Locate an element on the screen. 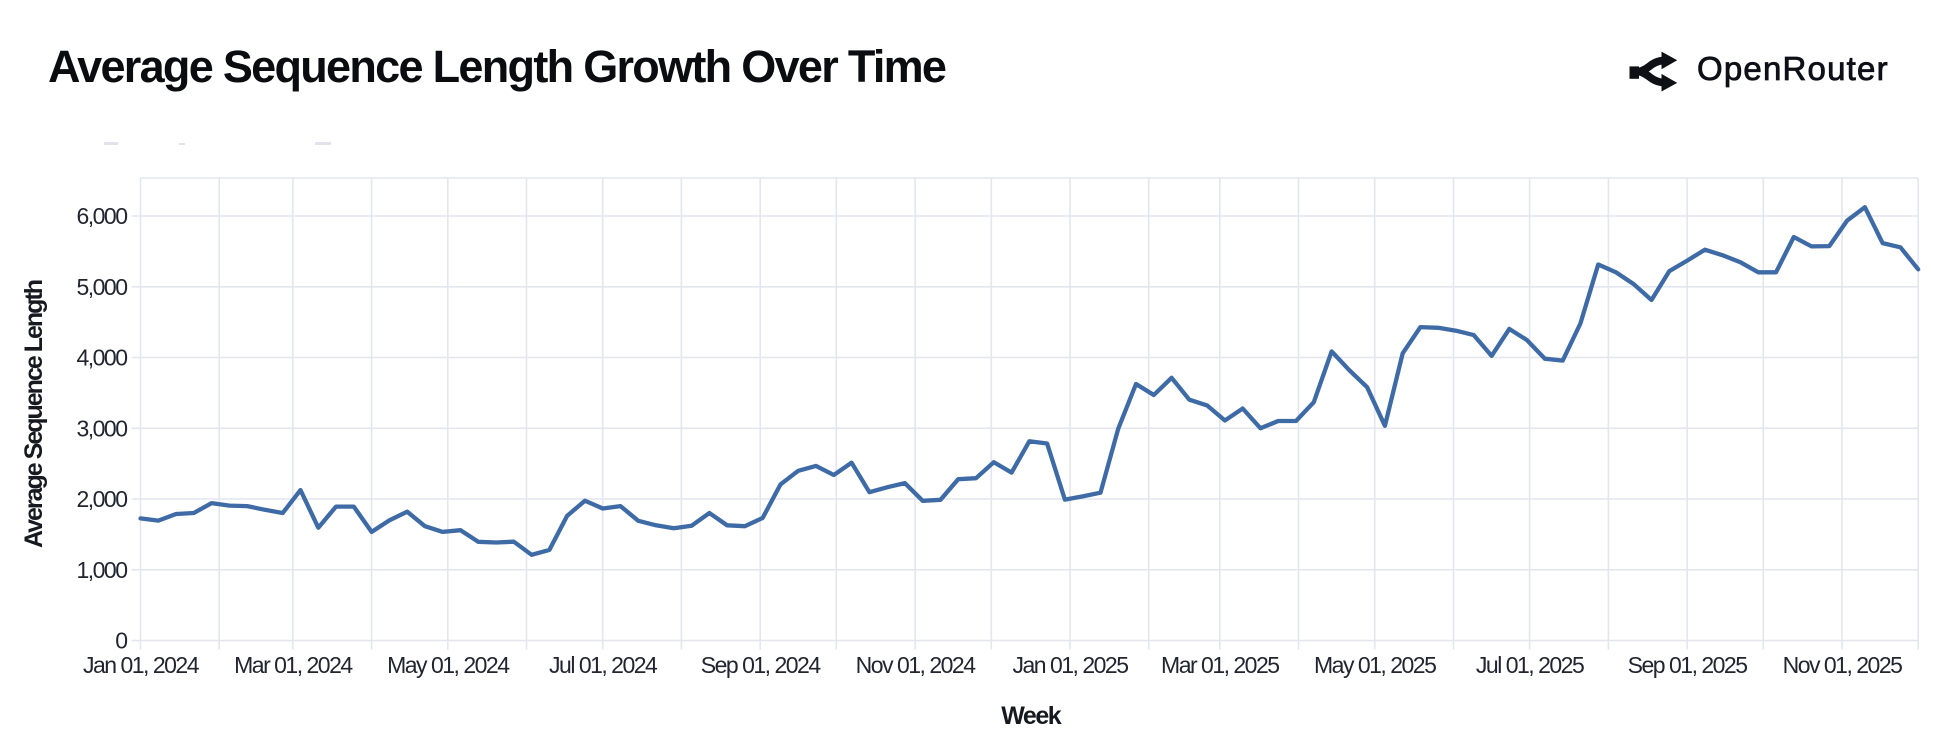 The image size is (1938, 732). svg-text: Jan 01, 2024 is located at coordinates (141, 665).